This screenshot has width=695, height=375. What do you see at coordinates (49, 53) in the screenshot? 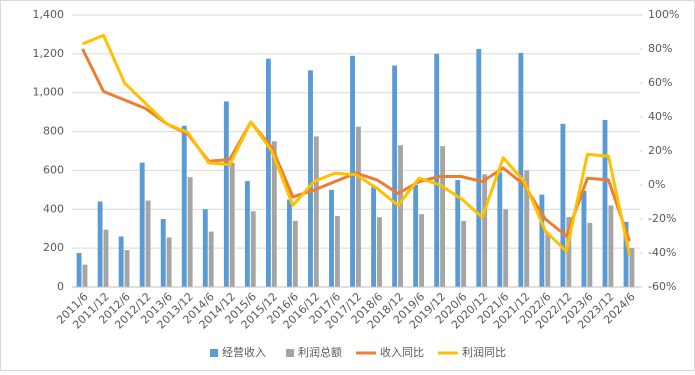
I see `y-tick-label: 1,200` at bounding box center [49, 53].